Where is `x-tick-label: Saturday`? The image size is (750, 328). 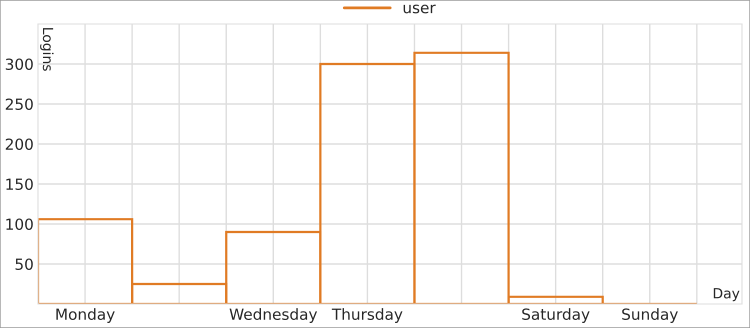
x-tick-label: Saturday is located at coordinates (556, 315).